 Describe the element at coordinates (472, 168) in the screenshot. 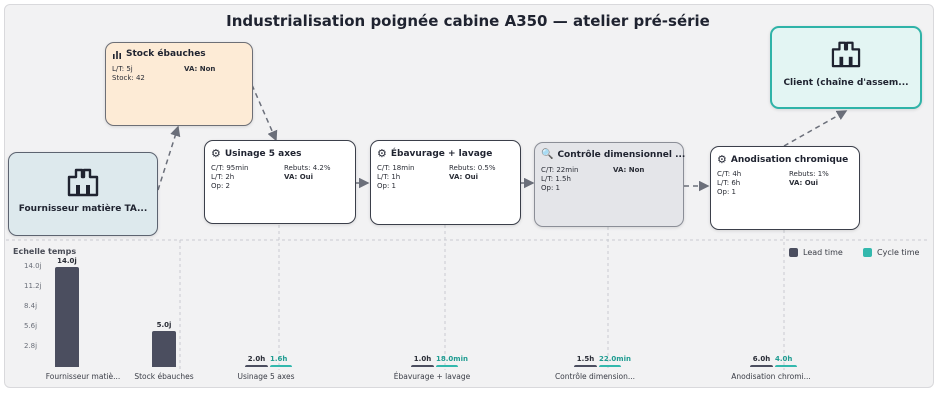

I see `process-rebuts: Rebuts: 0.5%` at that location.